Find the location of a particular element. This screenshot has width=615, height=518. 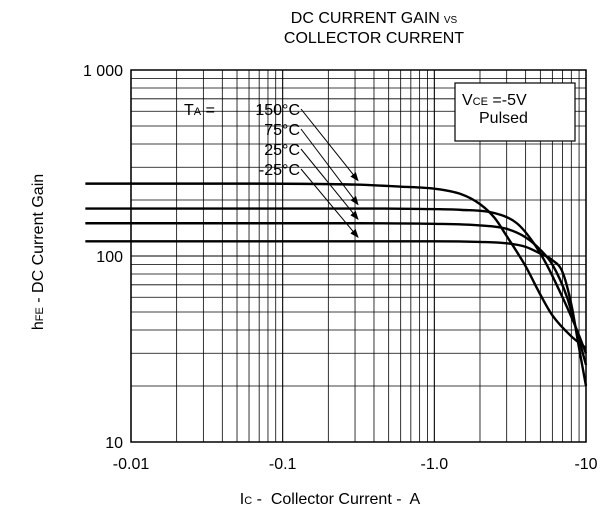

chart-title-line1: DC CURRENT GAIN VS is located at coordinates (374, 18).